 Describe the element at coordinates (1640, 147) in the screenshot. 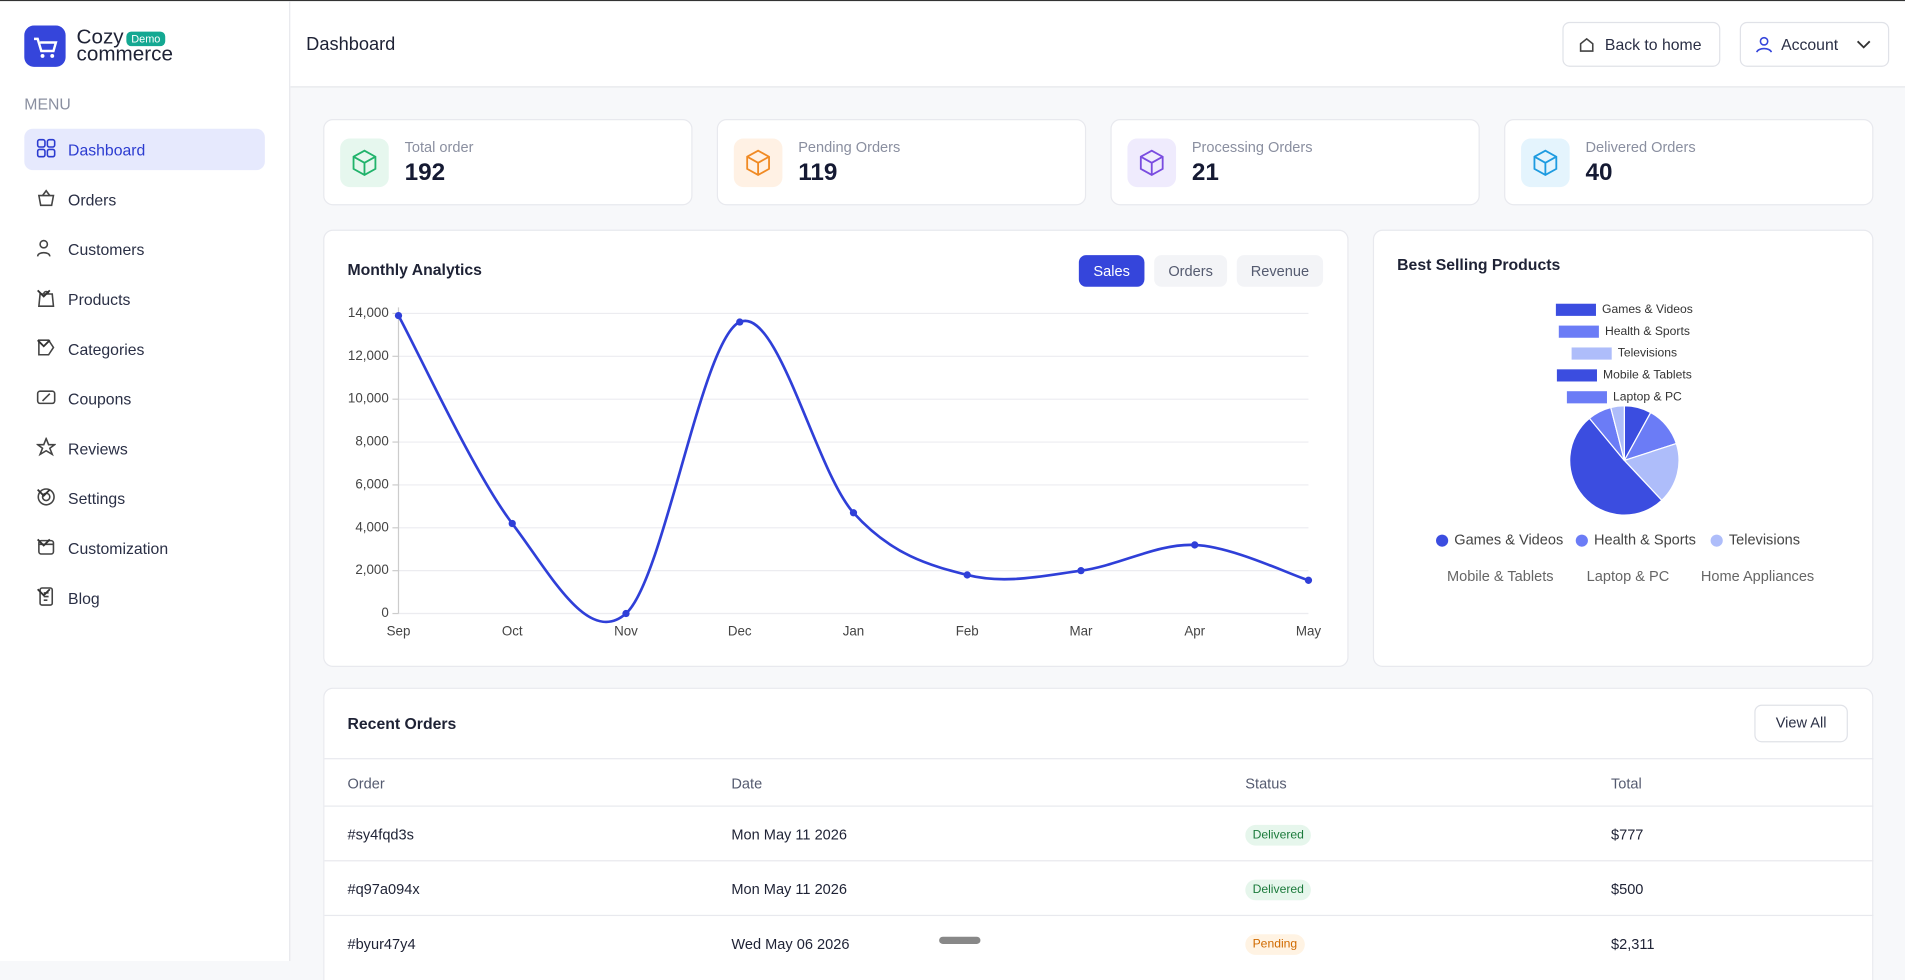

I see `stat-label: Delivered Orders` at that location.